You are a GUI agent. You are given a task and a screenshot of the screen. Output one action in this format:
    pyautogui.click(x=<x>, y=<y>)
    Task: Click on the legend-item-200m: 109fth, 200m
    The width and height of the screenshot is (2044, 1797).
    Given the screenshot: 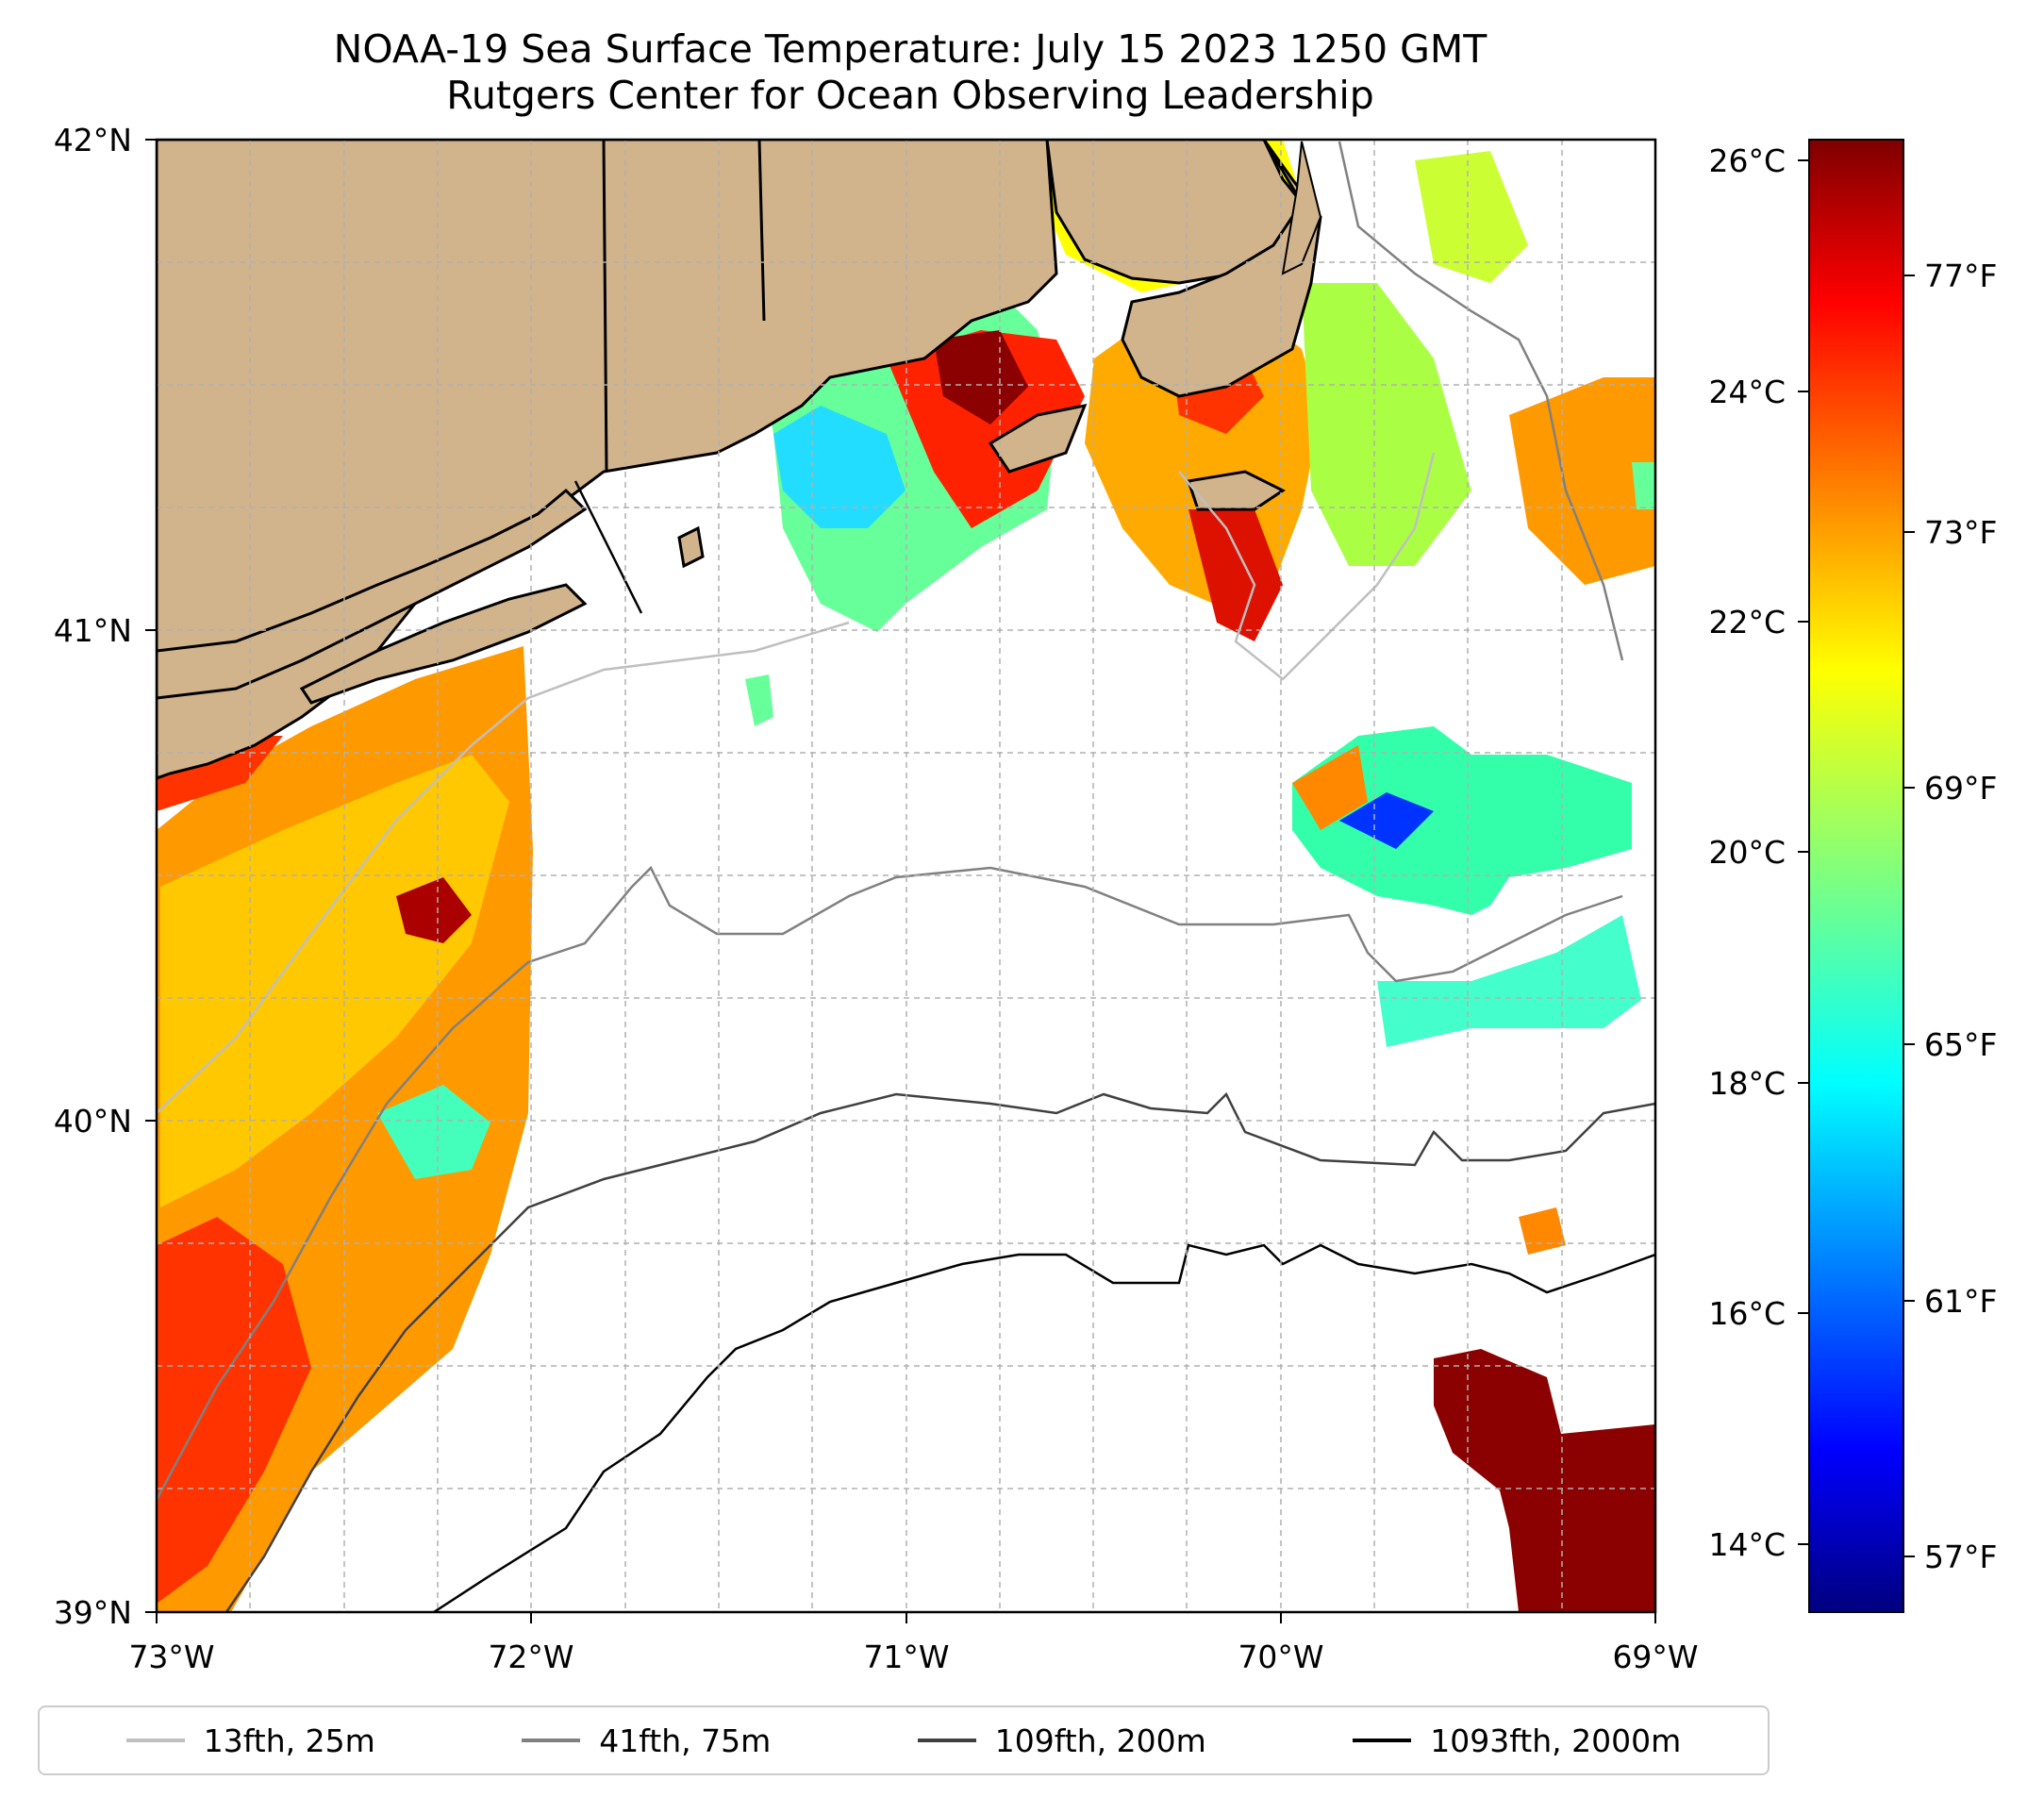 What is the action you would take?
    pyautogui.click(x=1061, y=1740)
    